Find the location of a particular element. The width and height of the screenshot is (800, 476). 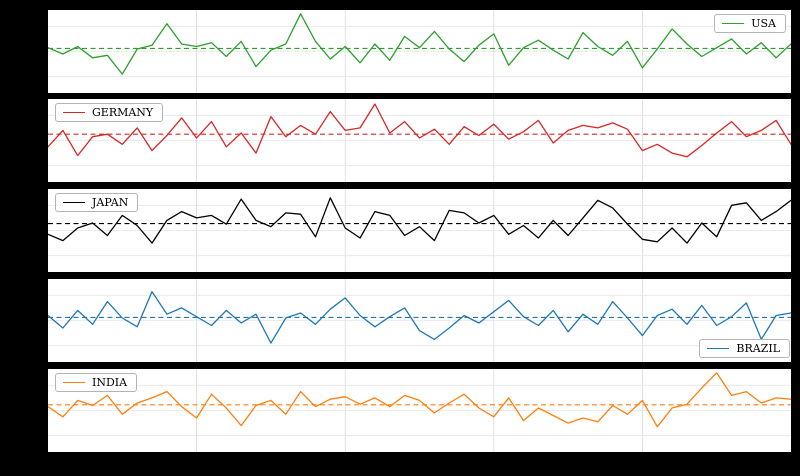

legend-germany: GERMANY is located at coordinates (109, 112).